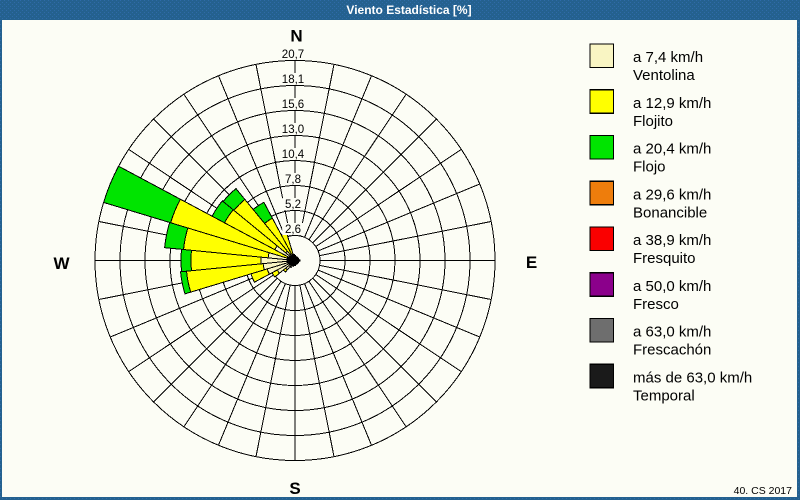 The image size is (800, 500). Describe the element at coordinates (692, 377) in the screenshot. I see `svg-text: más de 63,0 km/h` at that location.